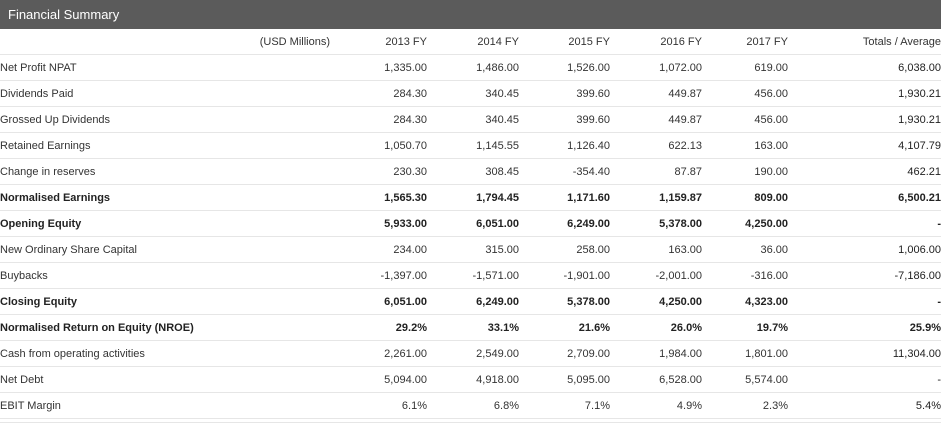  Describe the element at coordinates (564, 405) in the screenshot. I see `value-cell: 7.1%` at that location.